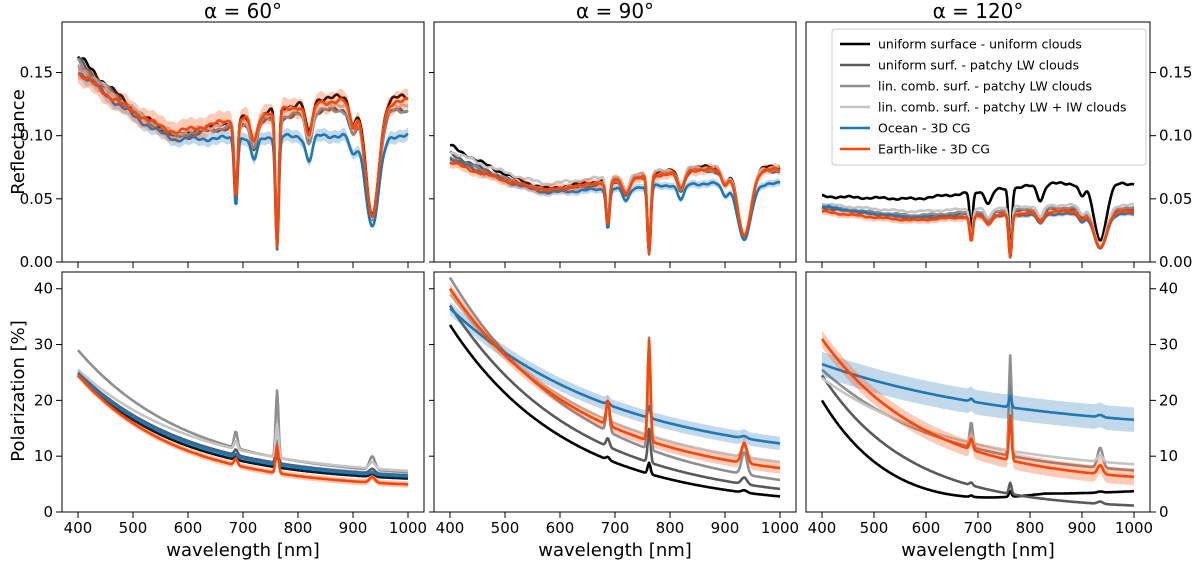  What do you see at coordinates (1002, 107) in the screenshot?
I see `legend-label-4: lin. comb. surf. - patchy LW + IW clouds` at bounding box center [1002, 107].